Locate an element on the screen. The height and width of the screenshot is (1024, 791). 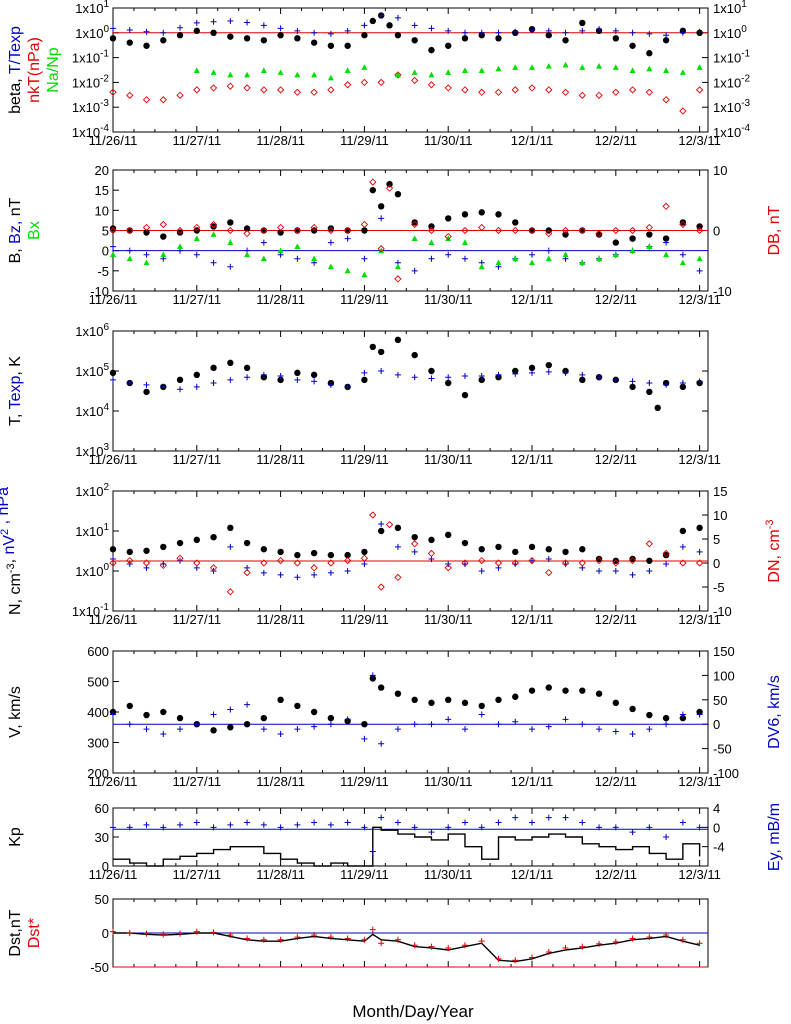
date-tick-label: 11/27/11 is located at coordinates (196, 299).